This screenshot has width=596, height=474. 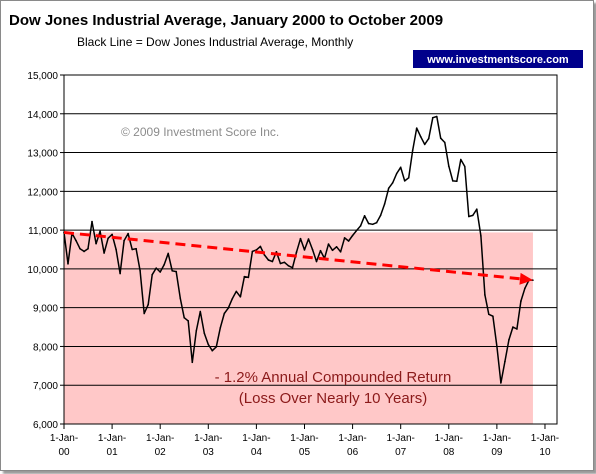 What do you see at coordinates (333, 377) in the screenshot?
I see `annotation-return: - 1.2% Annual Compounded Return` at bounding box center [333, 377].